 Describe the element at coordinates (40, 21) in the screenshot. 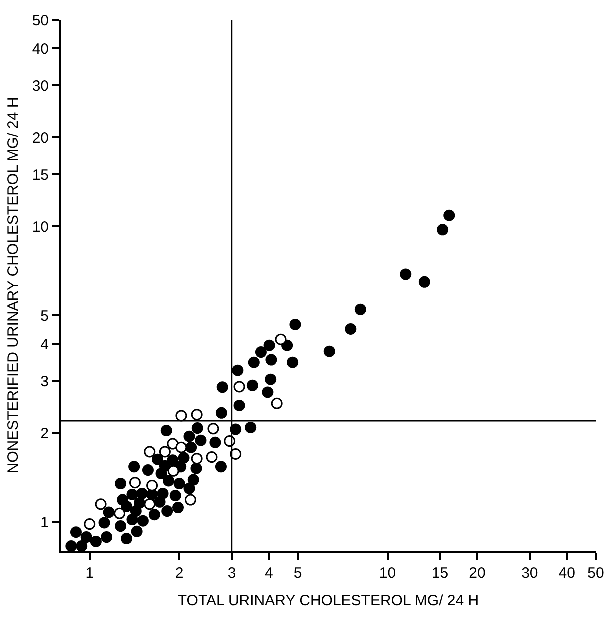

I see `y-tick-label: 50` at that location.